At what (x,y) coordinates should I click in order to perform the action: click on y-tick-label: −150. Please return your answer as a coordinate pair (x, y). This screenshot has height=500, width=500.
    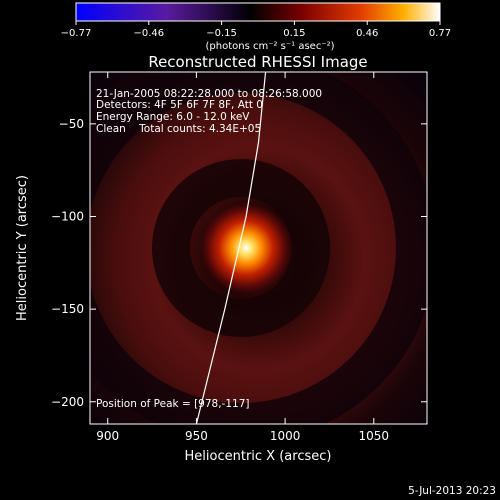
    Looking at the image, I should click on (67, 309).